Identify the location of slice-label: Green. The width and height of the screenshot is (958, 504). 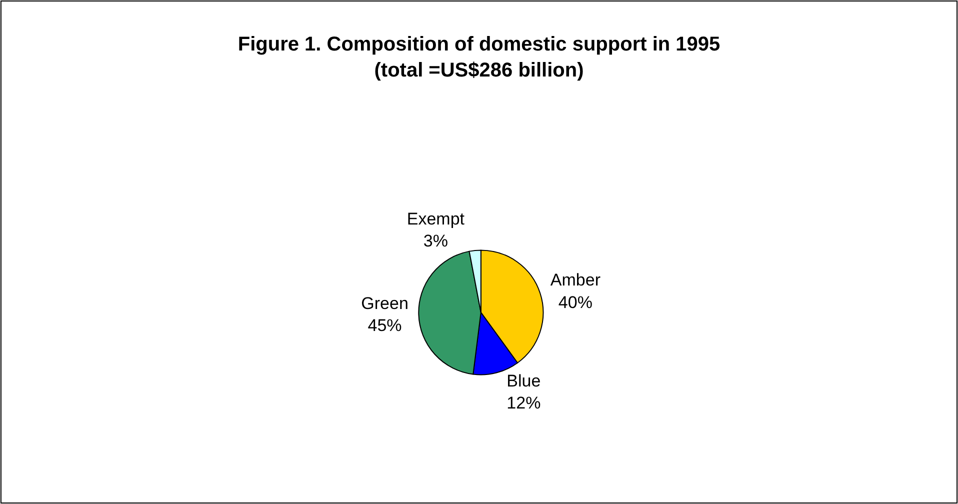
(384, 303).